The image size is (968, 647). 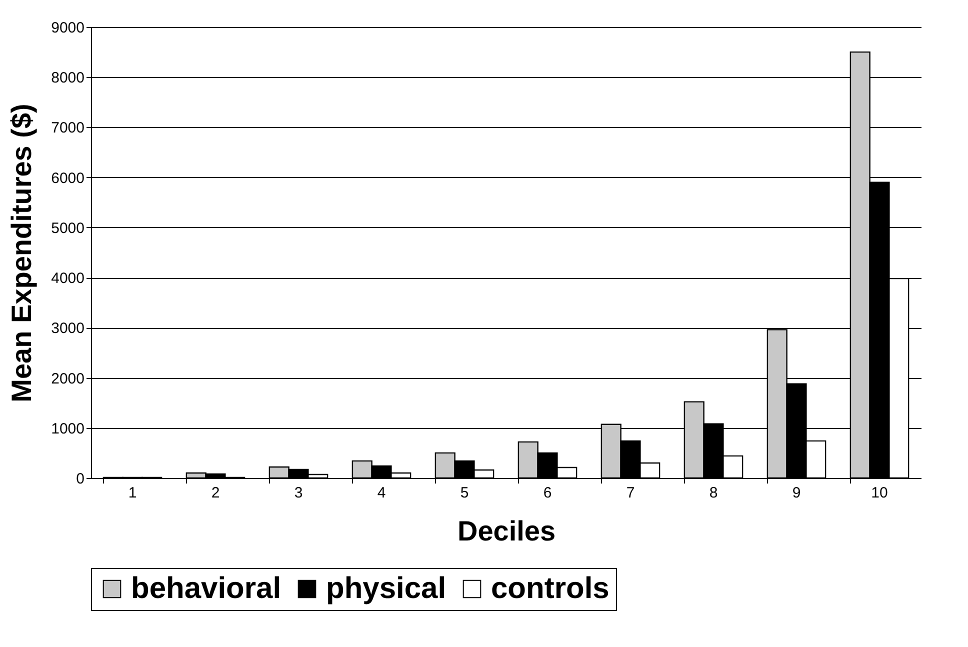 What do you see at coordinates (67, 379) in the screenshot?
I see `y-tick-label: 2000` at bounding box center [67, 379].